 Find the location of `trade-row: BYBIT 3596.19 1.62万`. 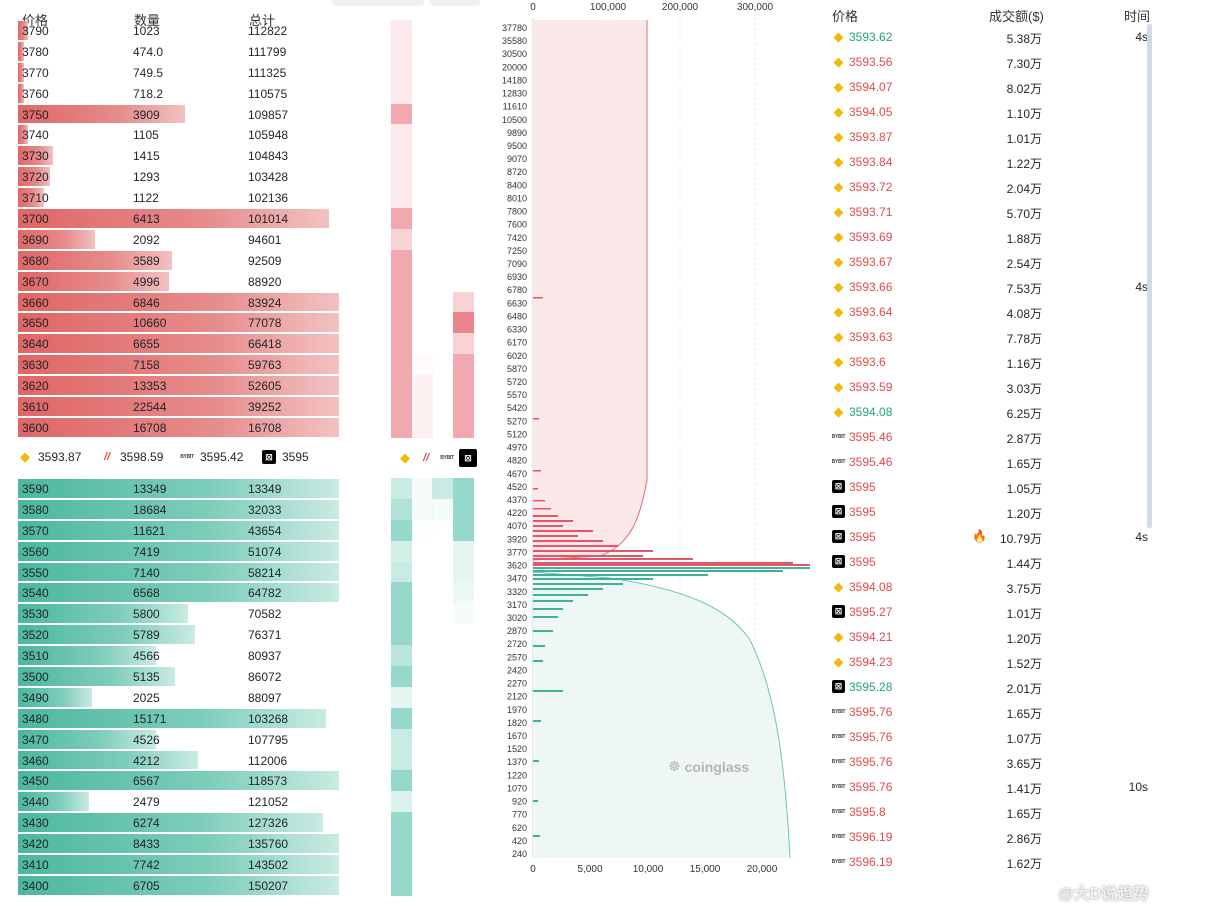

trade-row: BYBIT 3596.19 1.62万 is located at coordinates (997, 861).